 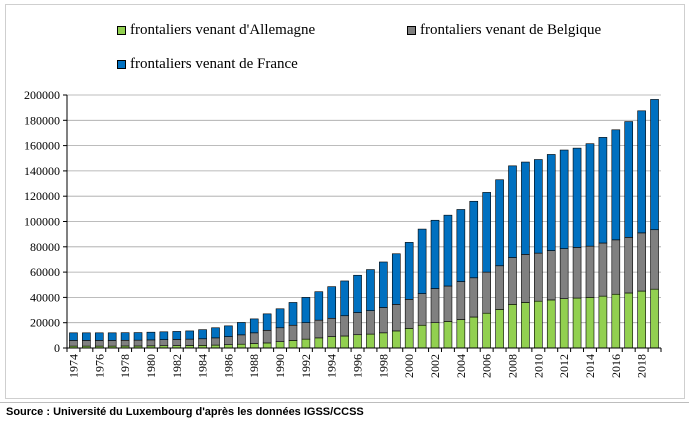 What do you see at coordinates (42, 171) in the screenshot?
I see `y-tick-label: 140000` at bounding box center [42, 171].